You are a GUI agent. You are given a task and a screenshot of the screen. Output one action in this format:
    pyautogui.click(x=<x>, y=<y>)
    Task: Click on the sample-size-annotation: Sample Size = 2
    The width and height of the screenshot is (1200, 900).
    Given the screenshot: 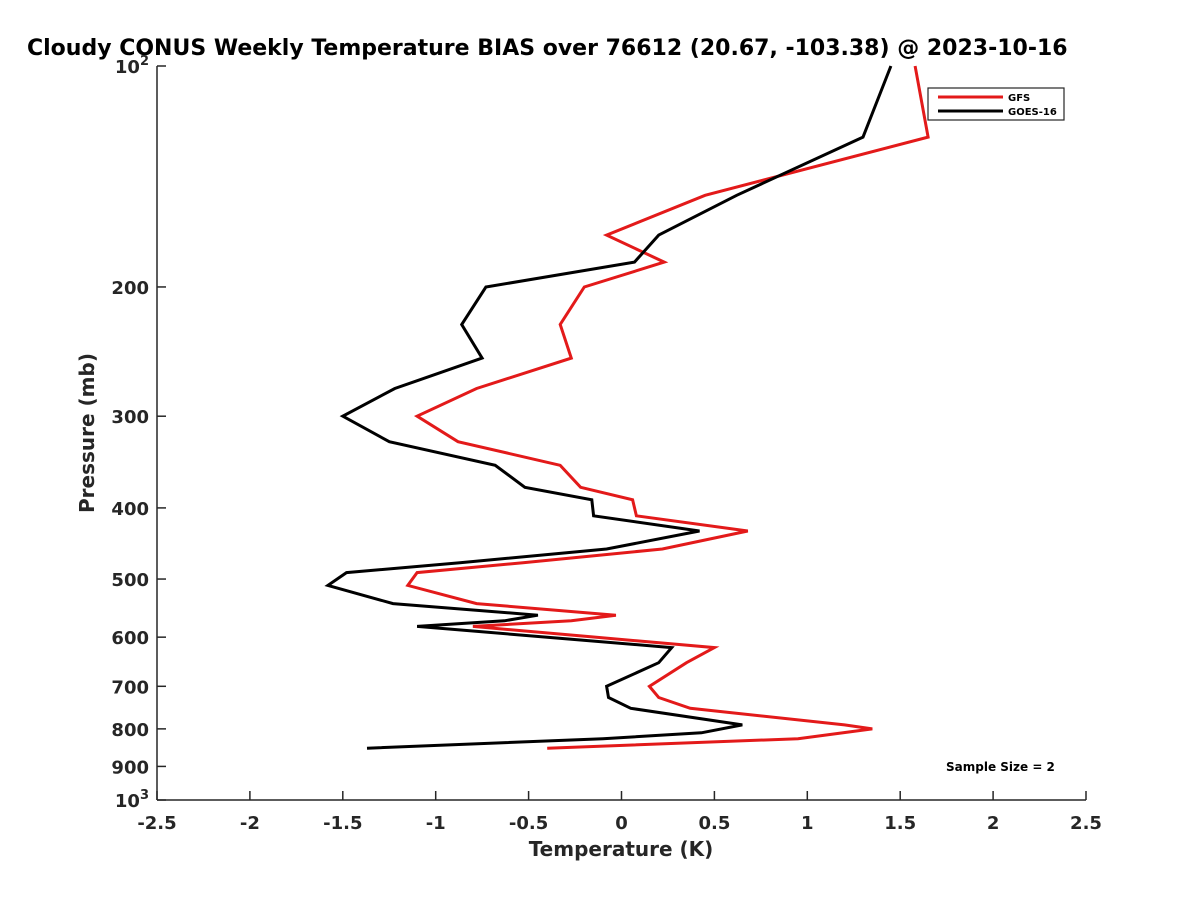 What is the action you would take?
    pyautogui.click(x=1000, y=767)
    